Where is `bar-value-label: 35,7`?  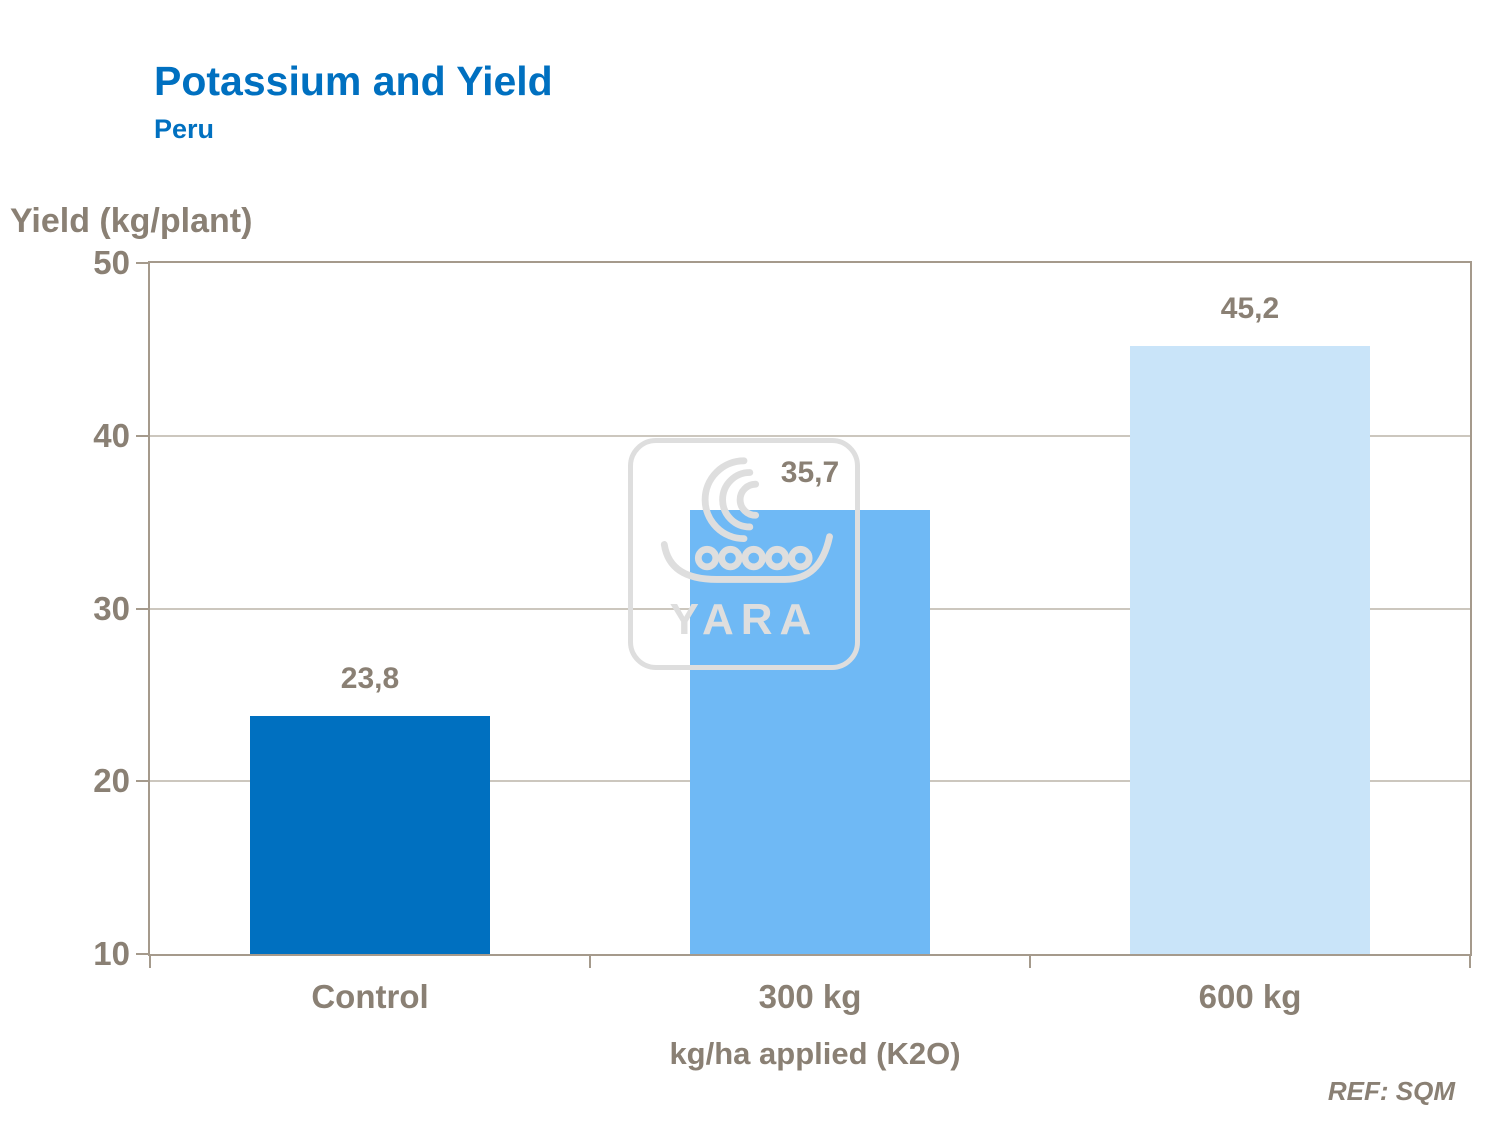 bar-value-label: 35,7 is located at coordinates (810, 473).